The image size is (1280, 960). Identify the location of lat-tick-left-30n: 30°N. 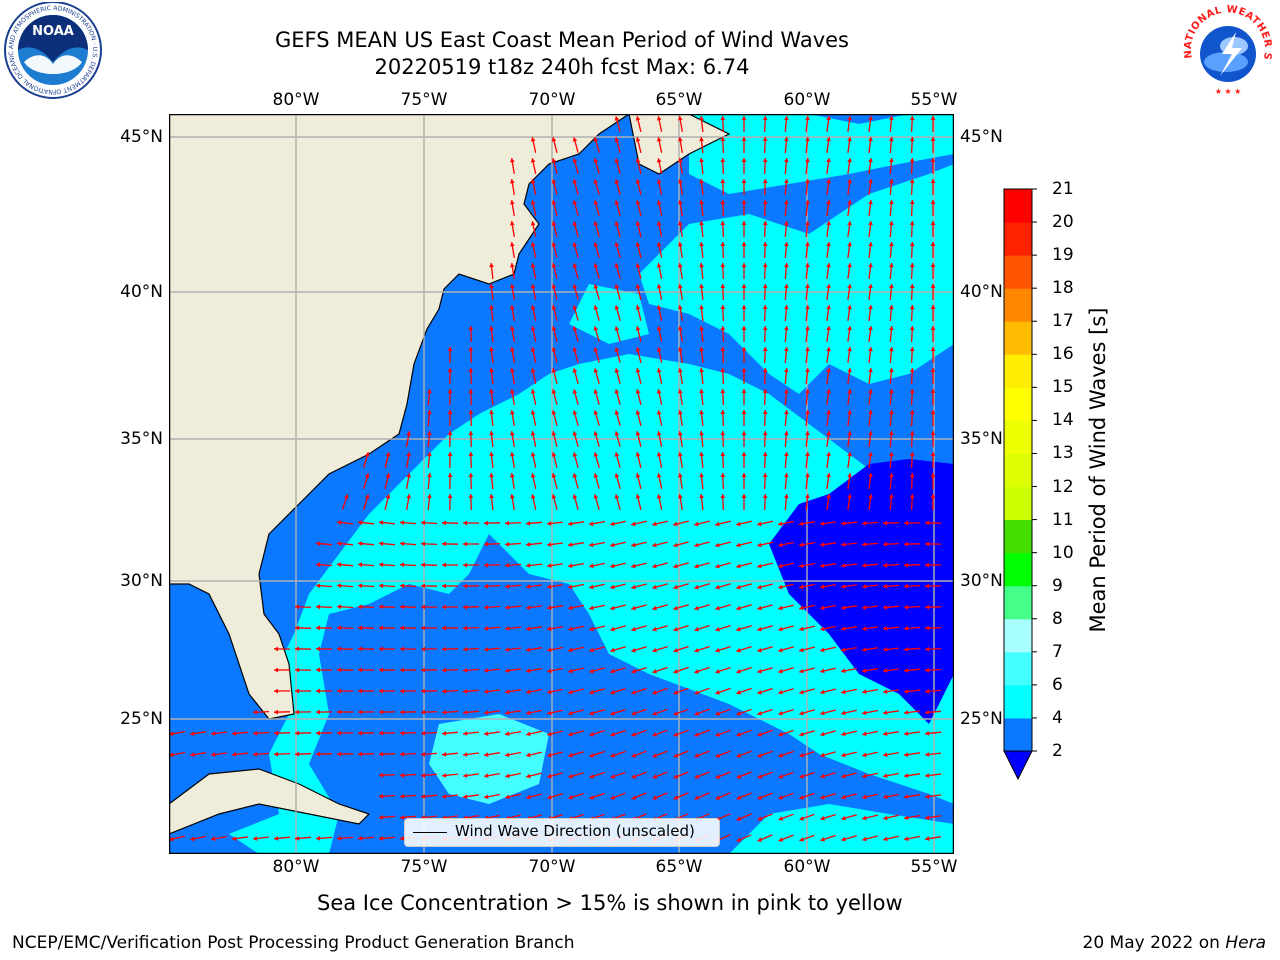
(141, 581).